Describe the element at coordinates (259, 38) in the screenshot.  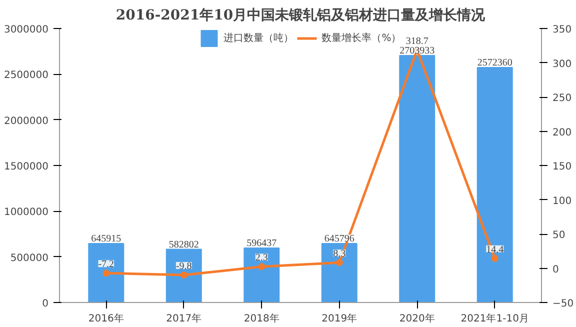
I see `legend-label: 进口数量（吨）` at that location.